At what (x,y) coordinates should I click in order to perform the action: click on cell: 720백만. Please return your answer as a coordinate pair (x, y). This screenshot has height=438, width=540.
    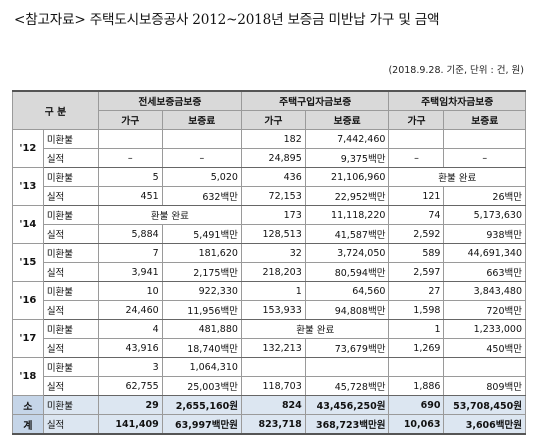
    Looking at the image, I should click on (484, 310).